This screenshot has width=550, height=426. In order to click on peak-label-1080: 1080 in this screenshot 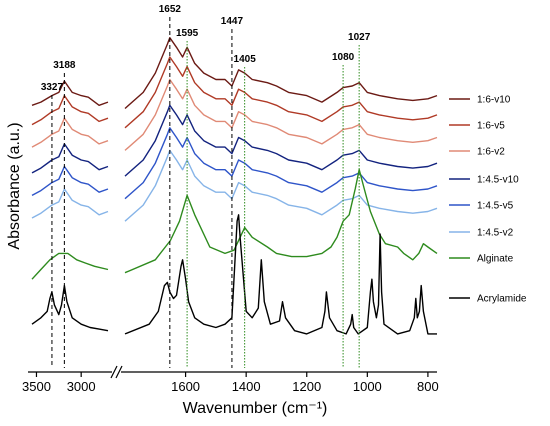, I will do `click(343, 57)`.